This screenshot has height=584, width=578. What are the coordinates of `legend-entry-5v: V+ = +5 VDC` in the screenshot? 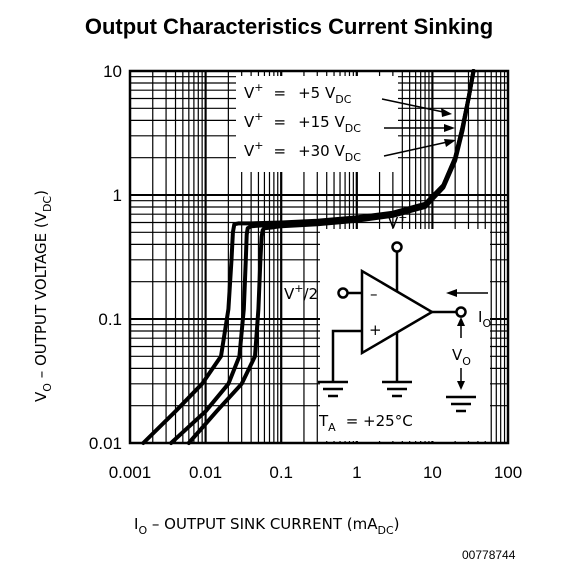 It's located at (298, 93).